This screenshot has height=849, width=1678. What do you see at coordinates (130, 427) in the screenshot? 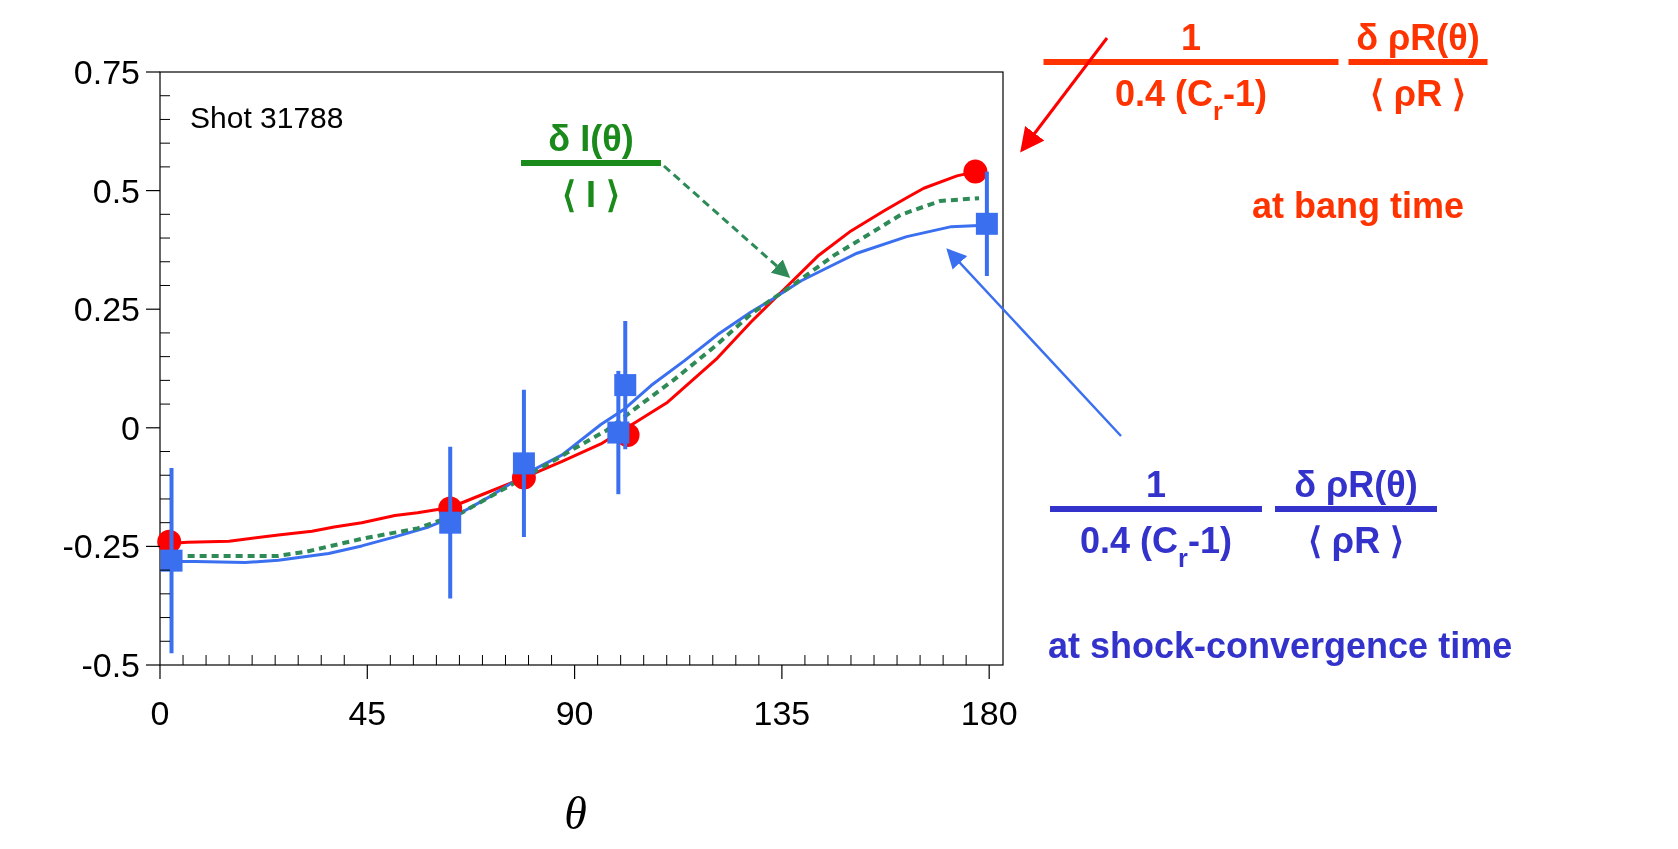
I see `y-tick-label: 0` at bounding box center [130, 427].